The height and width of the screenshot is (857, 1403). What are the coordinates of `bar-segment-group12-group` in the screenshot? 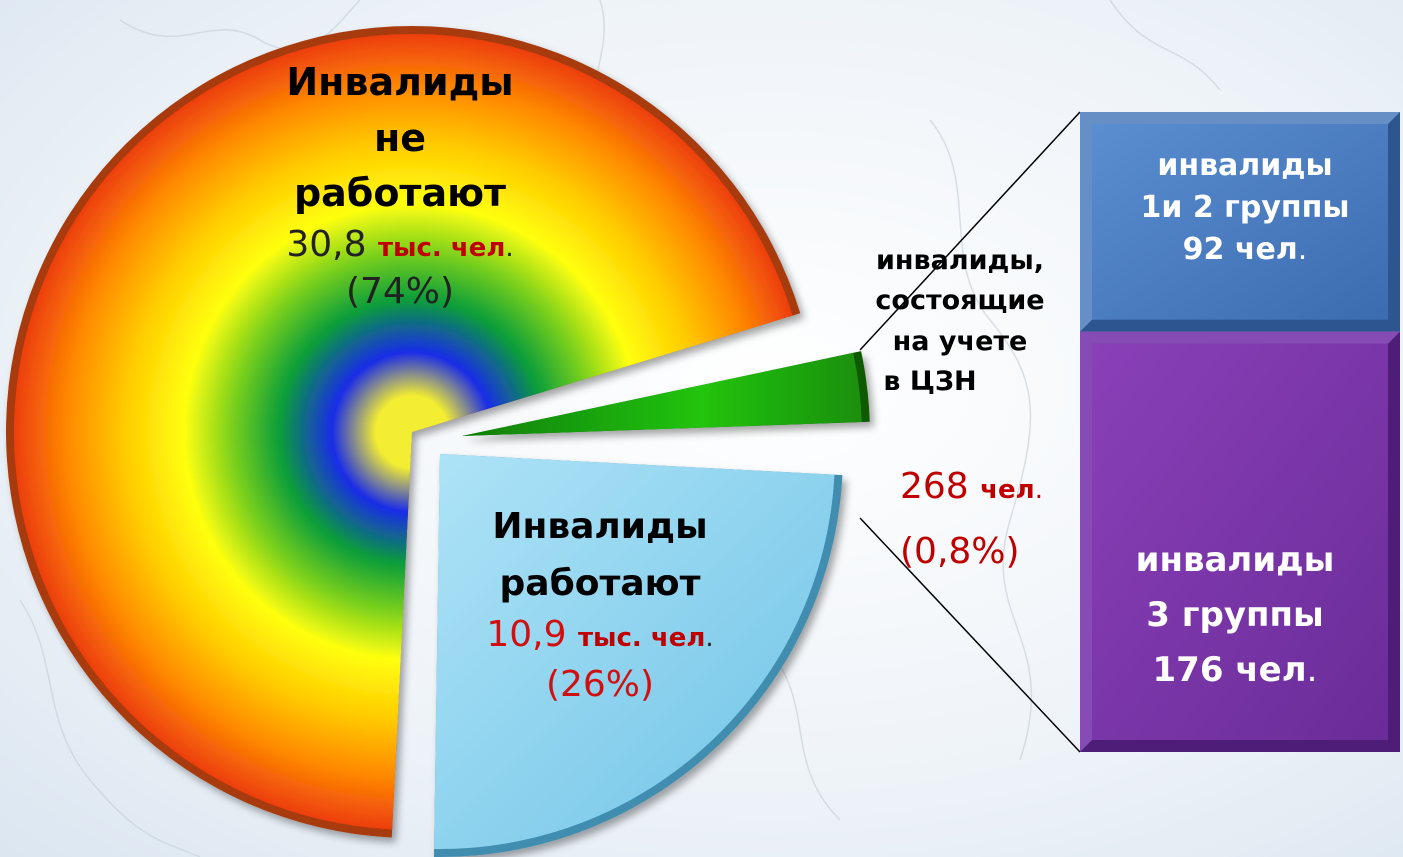 It's located at (1240, 222).